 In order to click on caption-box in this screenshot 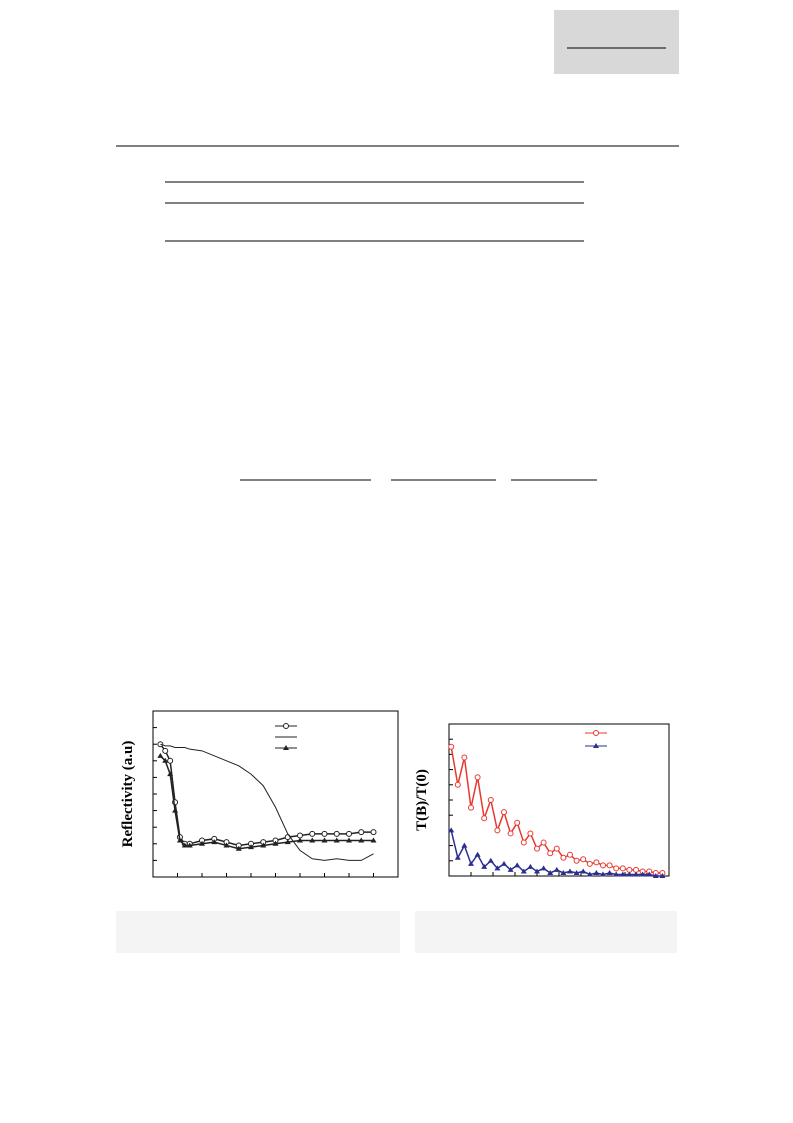, I will do `click(546, 932)`.